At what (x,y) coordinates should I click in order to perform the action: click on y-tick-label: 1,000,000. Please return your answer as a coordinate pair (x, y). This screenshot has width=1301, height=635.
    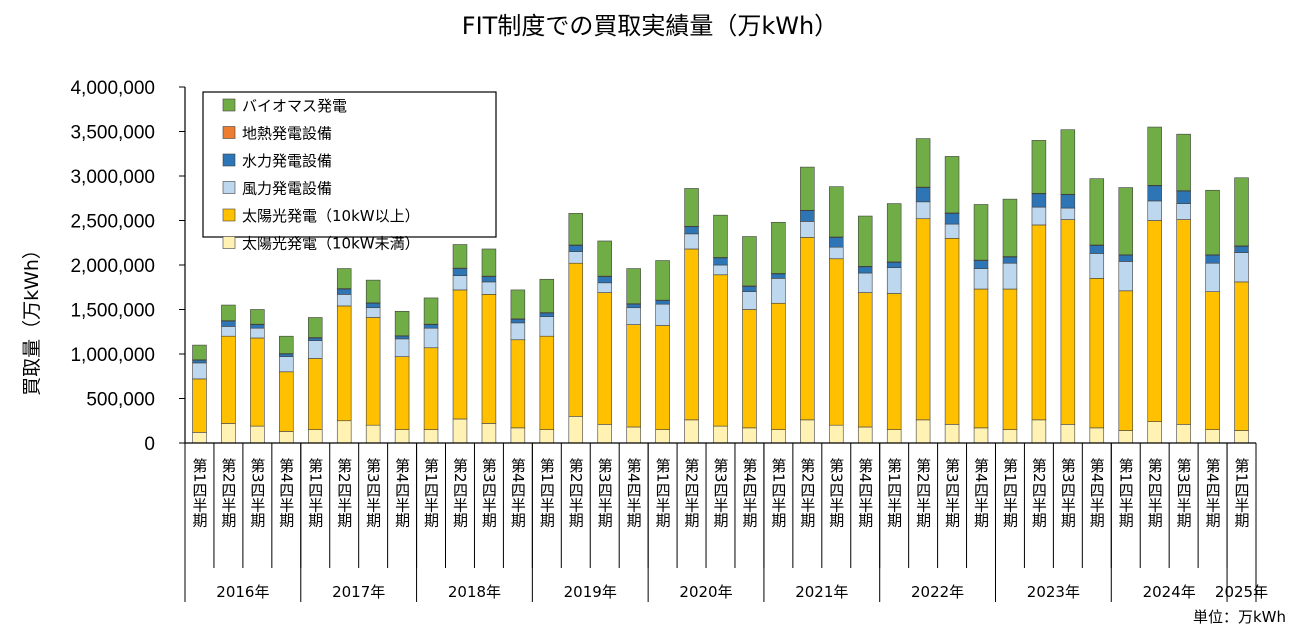
    Looking at the image, I should click on (112, 355).